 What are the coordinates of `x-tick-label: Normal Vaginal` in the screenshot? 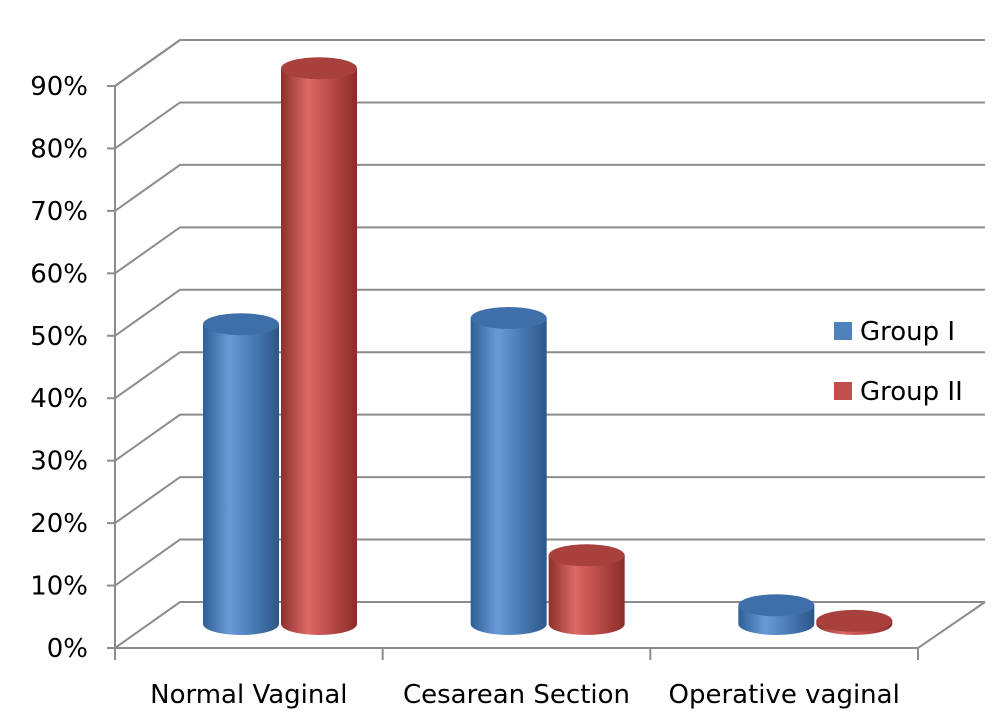 It's located at (248, 695).